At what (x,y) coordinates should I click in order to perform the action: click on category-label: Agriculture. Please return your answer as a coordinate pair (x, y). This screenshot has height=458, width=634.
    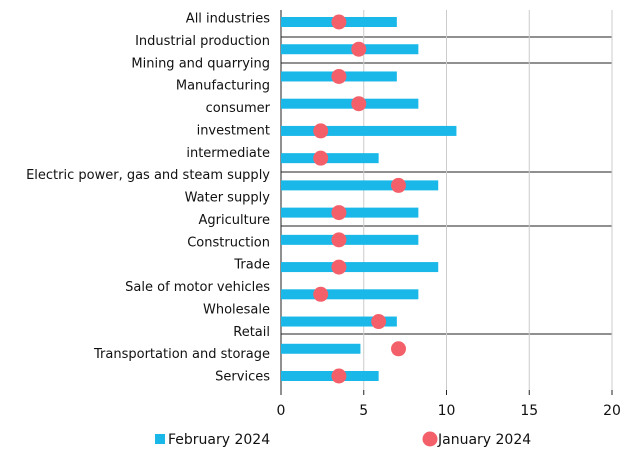
    Looking at the image, I should click on (235, 220).